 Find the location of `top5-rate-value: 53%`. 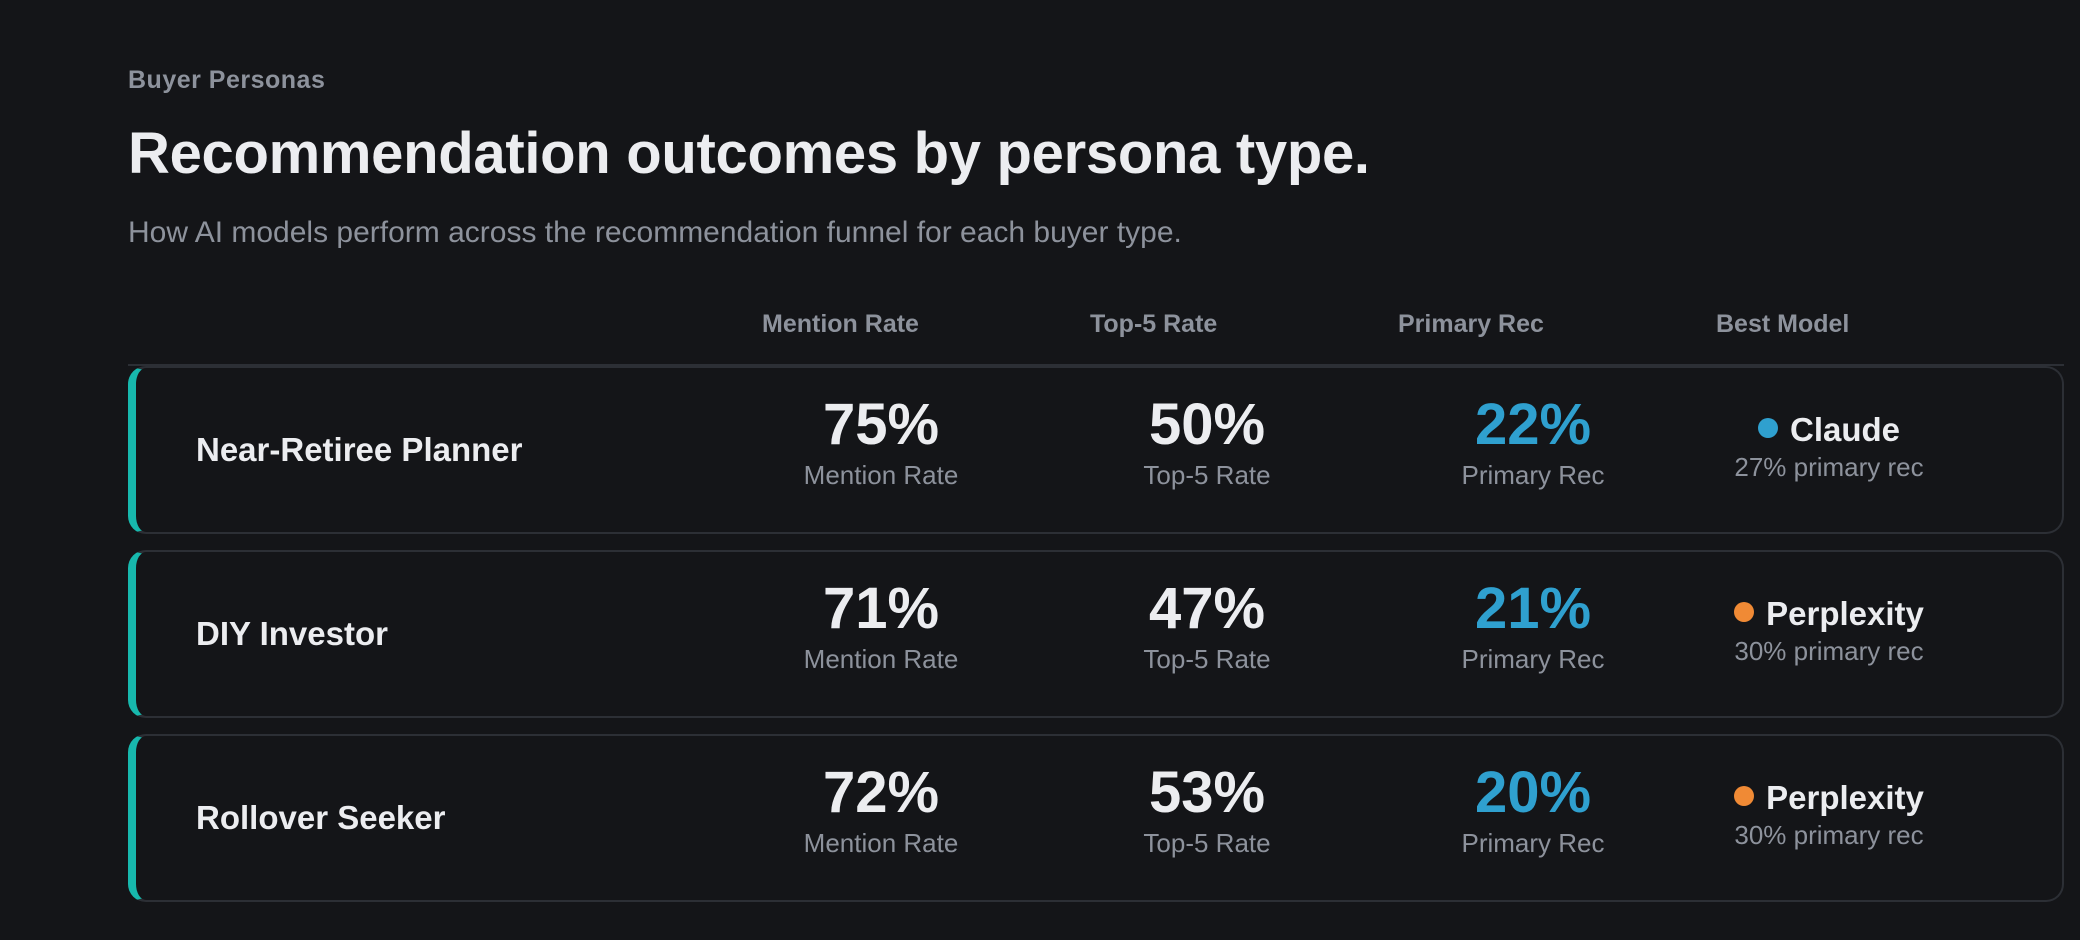

top5-rate-value: 53% is located at coordinates (1207, 792).